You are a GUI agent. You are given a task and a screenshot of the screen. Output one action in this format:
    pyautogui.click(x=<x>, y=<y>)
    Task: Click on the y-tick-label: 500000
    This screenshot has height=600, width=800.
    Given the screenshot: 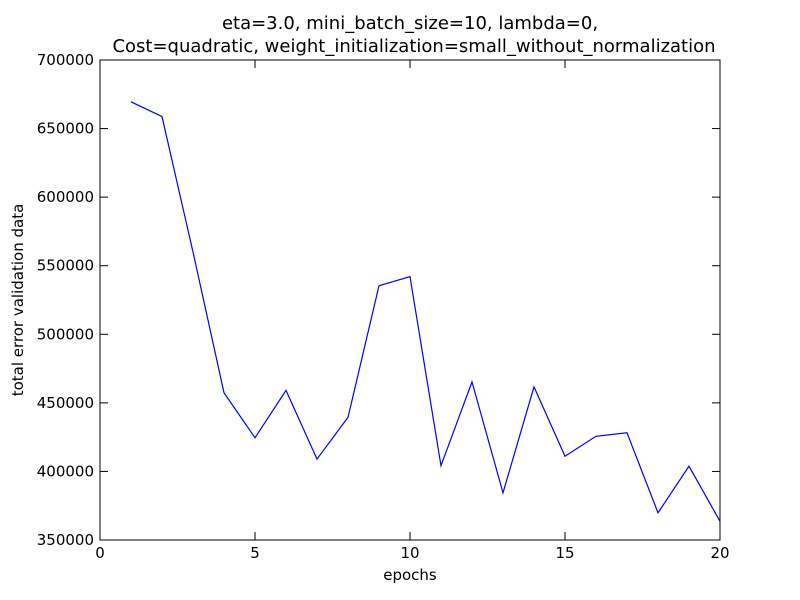 What is the action you would take?
    pyautogui.click(x=65, y=334)
    